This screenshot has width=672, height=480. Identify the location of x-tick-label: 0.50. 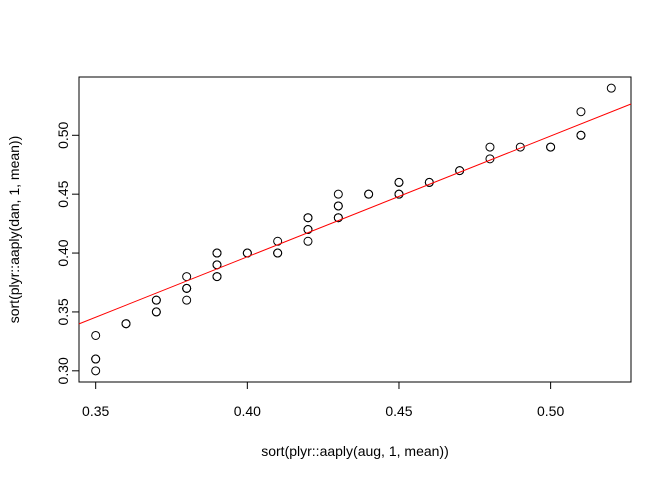
(550, 411).